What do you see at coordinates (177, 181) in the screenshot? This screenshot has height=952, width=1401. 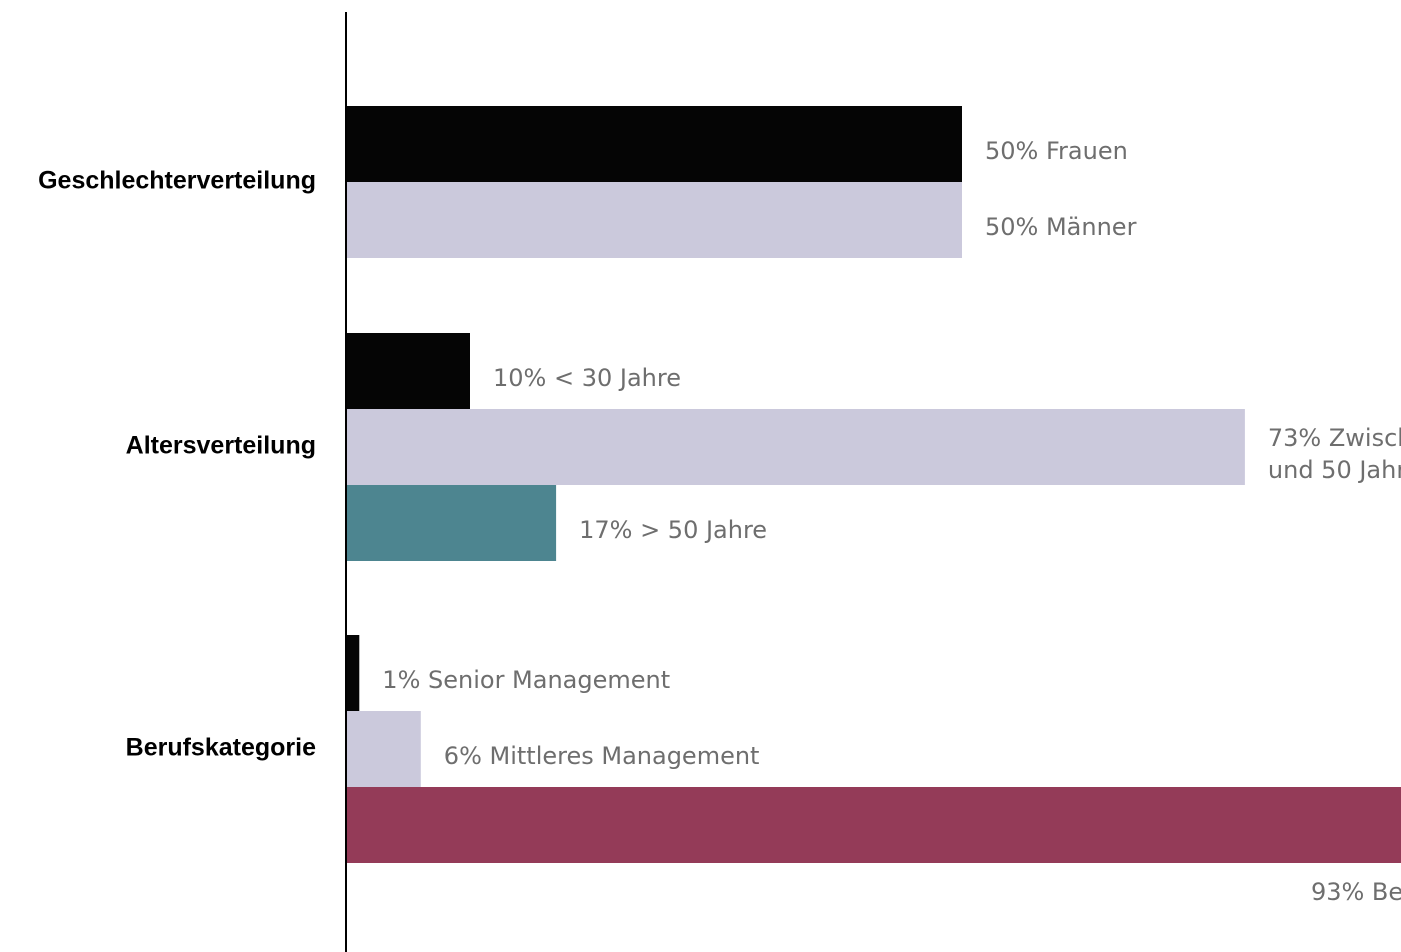 I see `category-label: Geschlechterverteilung` at bounding box center [177, 181].